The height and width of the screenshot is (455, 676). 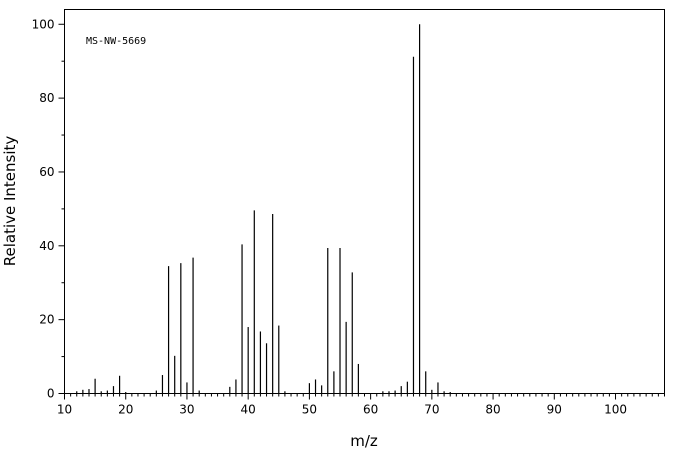 What do you see at coordinates (125, 410) in the screenshot?
I see `x-tick-label: 20` at bounding box center [125, 410].